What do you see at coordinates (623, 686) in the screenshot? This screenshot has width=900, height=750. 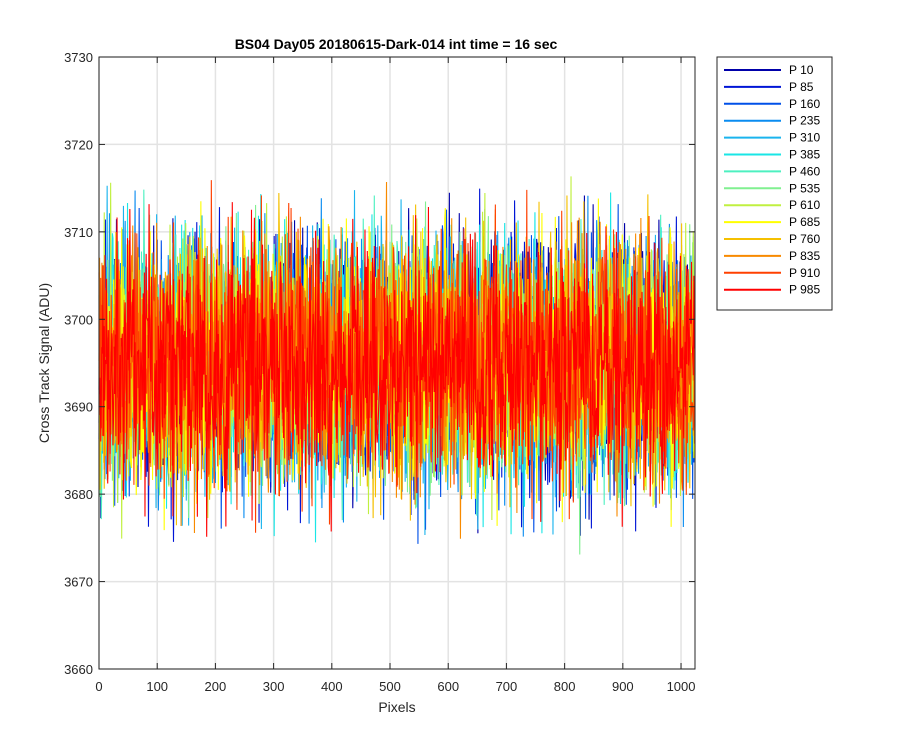 I see `x-tick-label: 900` at bounding box center [623, 686].